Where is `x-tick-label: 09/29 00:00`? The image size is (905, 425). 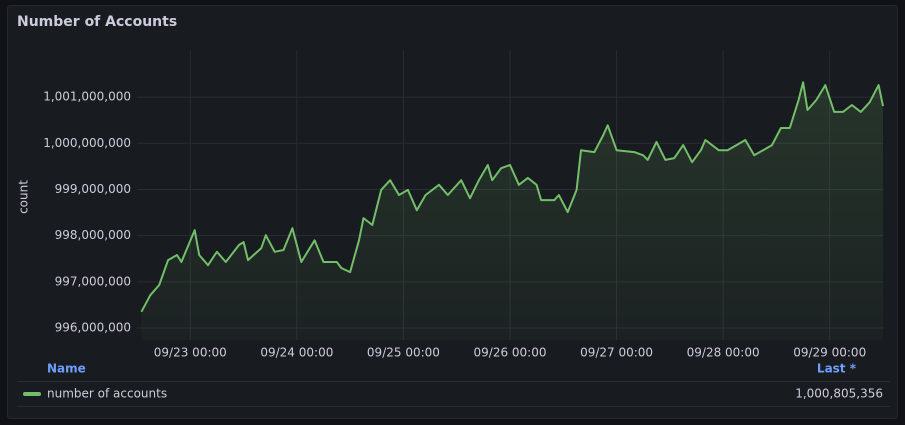
x-tick-label: 09/29 00:00 is located at coordinates (829, 353).